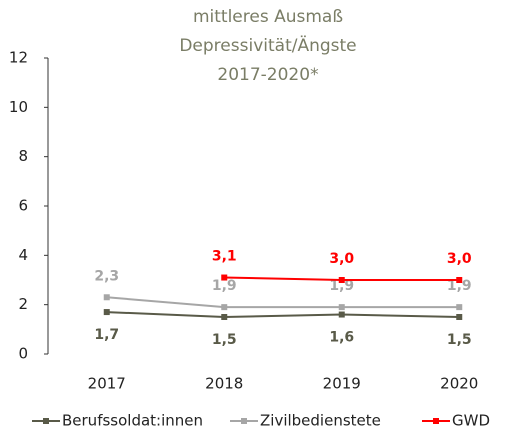 This screenshot has height=432, width=518. I want to click on legend-label: Zivilbedienstete, so click(320, 421).